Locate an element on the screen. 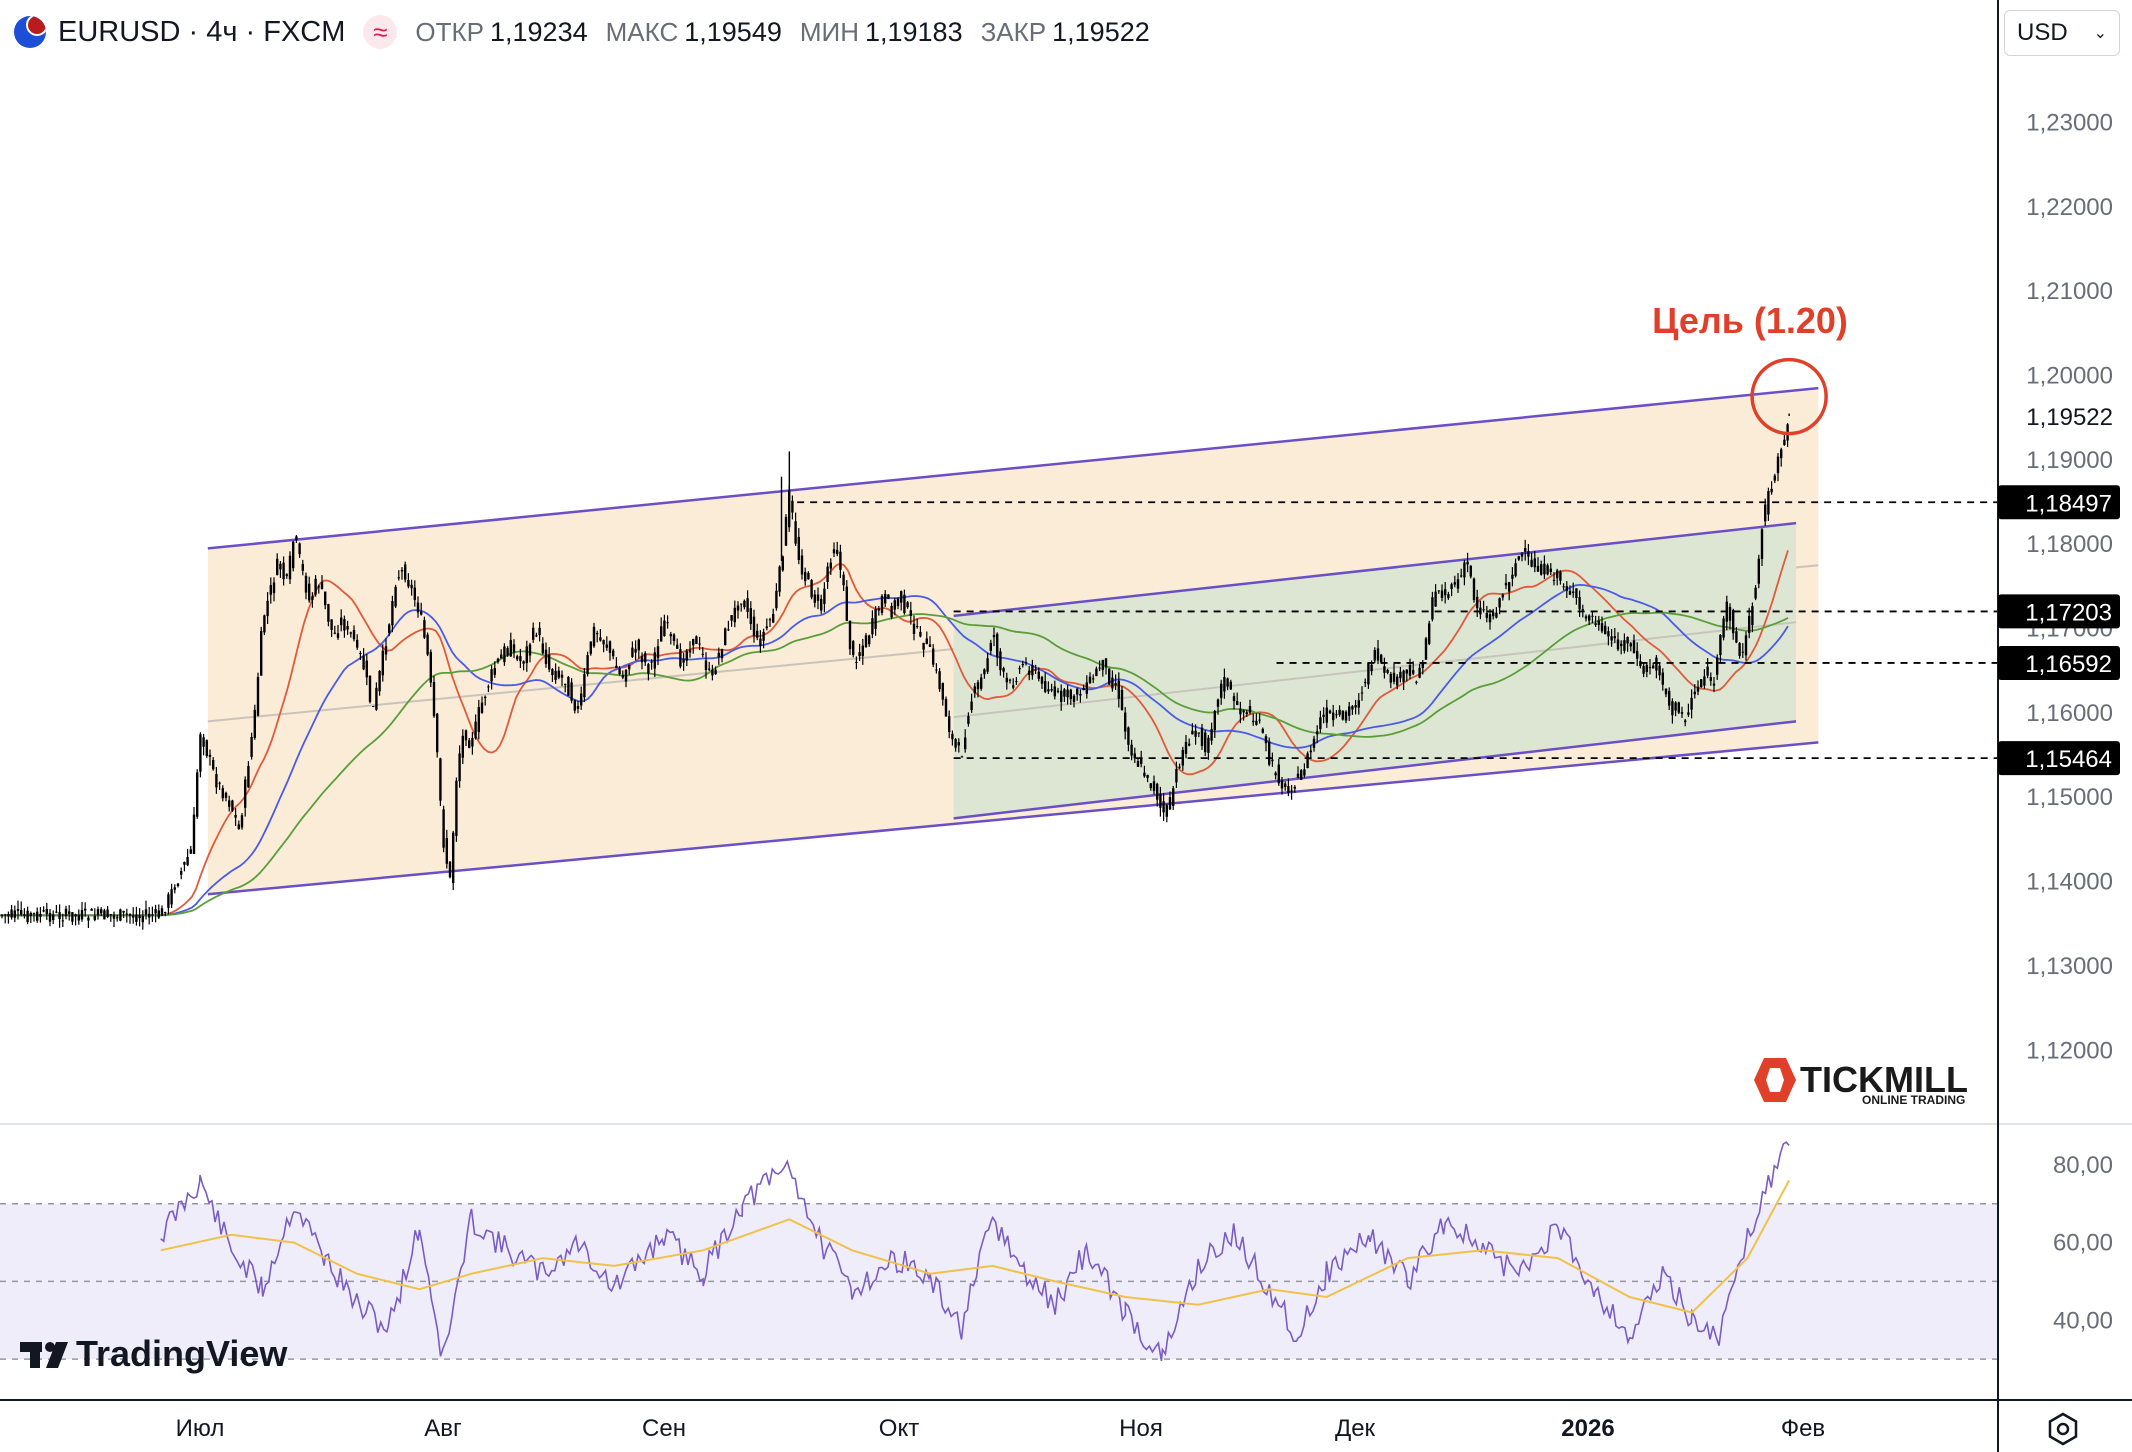 The image size is (2132, 1452). channel-outer-lower is located at coordinates (1013, 818).